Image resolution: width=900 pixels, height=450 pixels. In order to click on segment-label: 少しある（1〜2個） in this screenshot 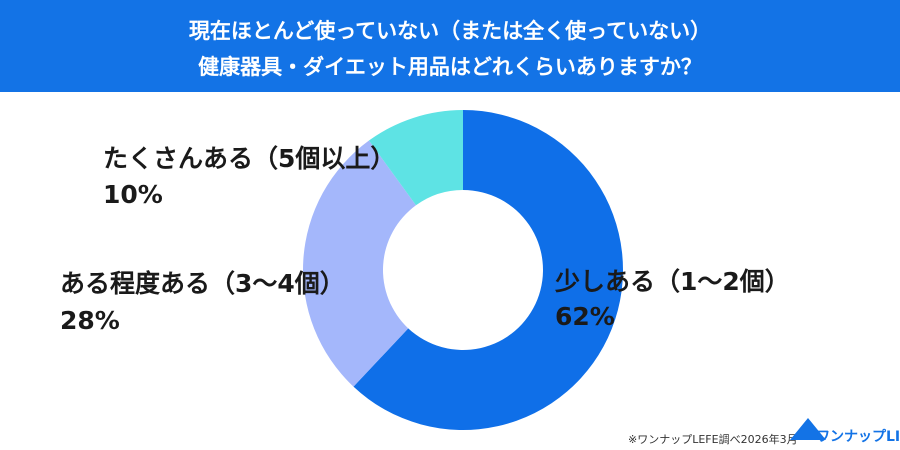, I will do `click(672, 281)`.